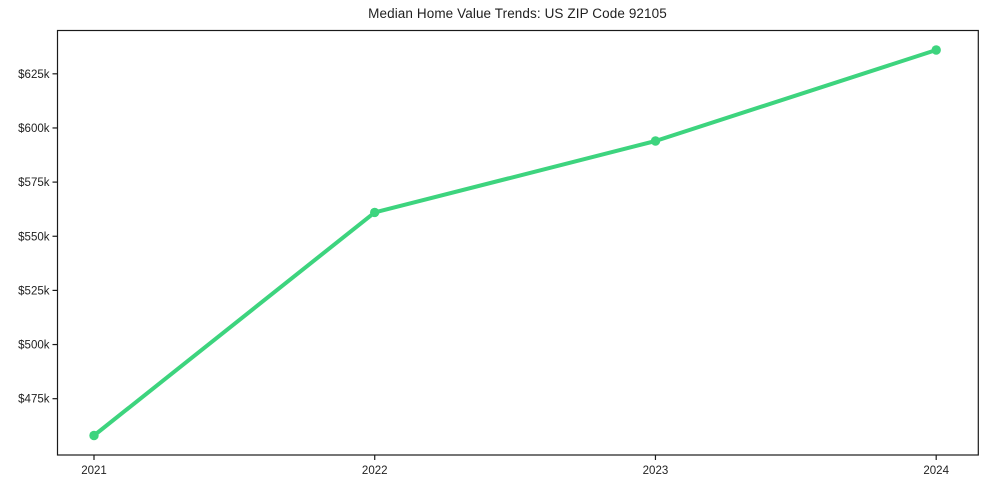 This screenshot has height=490, width=990. I want to click on y-tick-label: $500k, so click(34, 346).